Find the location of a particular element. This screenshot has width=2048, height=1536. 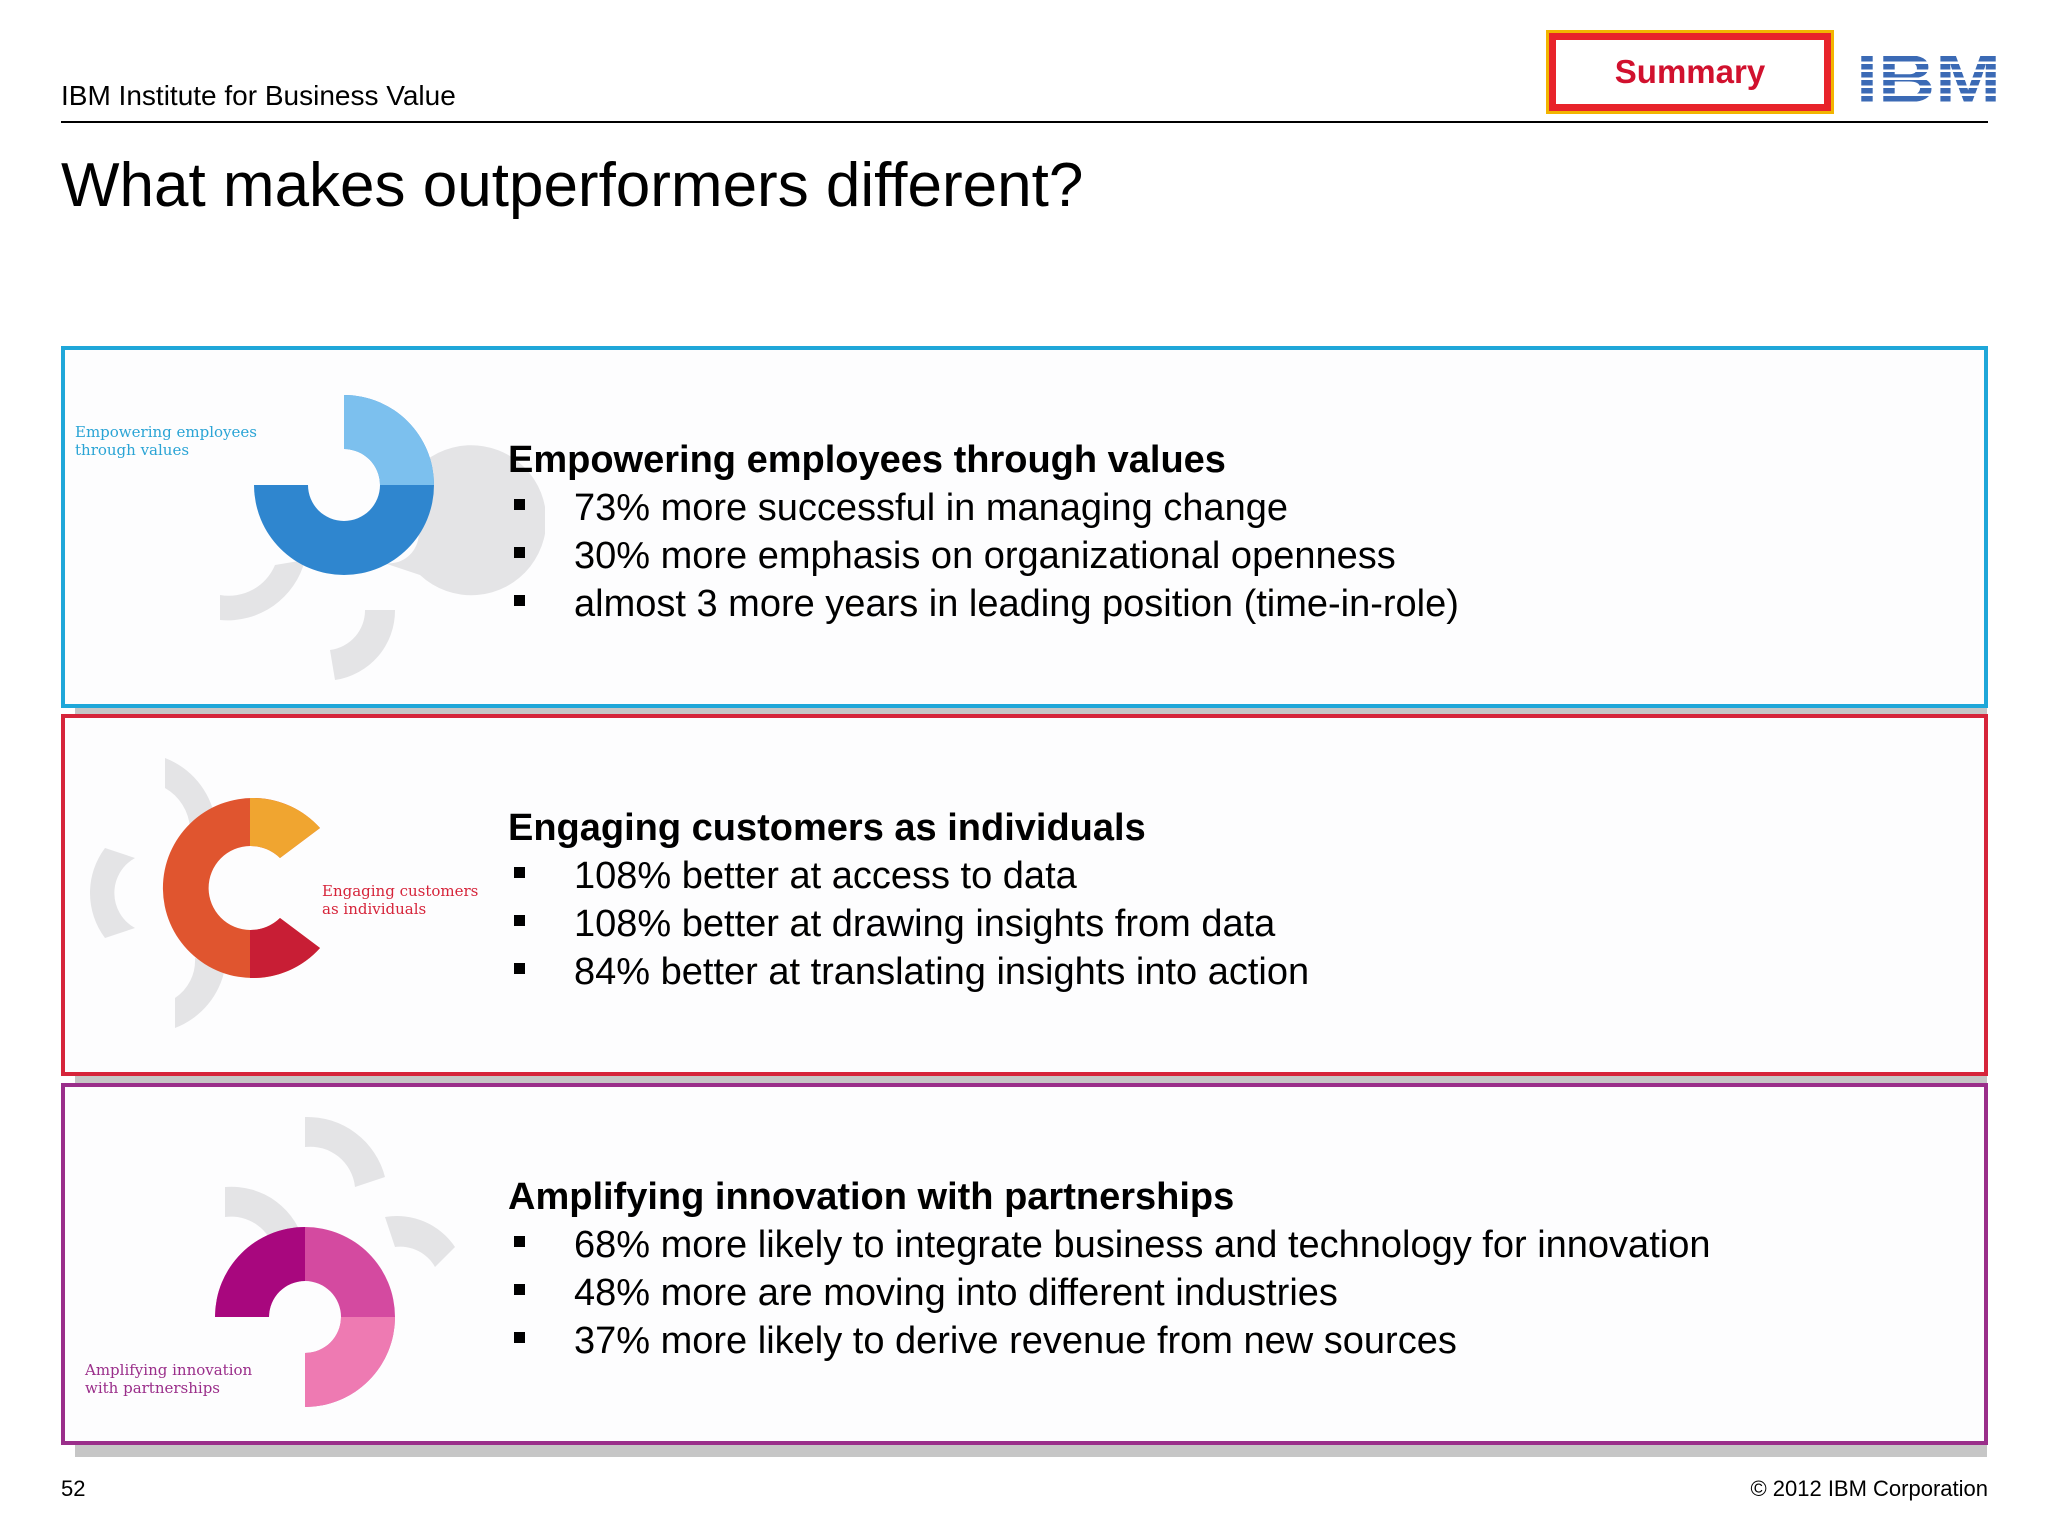

list-item: 108% better at access to data is located at coordinates (908, 876).